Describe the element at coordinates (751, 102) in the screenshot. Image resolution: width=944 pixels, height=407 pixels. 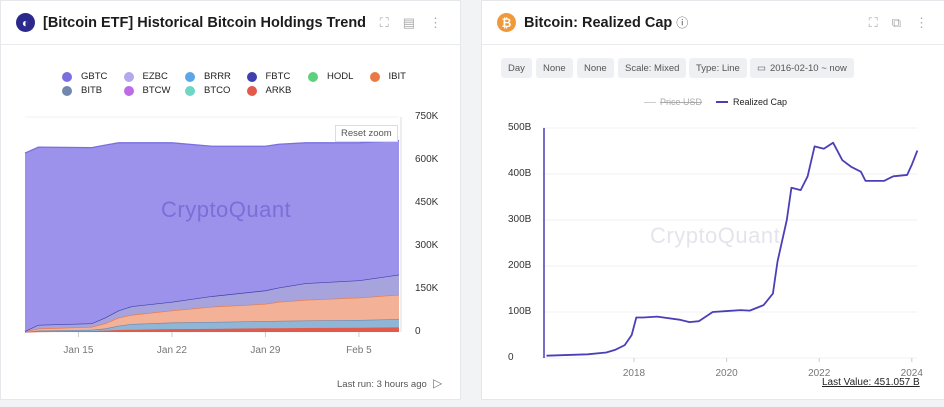
I see `legend-realized-cap: Realized Cap` at that location.